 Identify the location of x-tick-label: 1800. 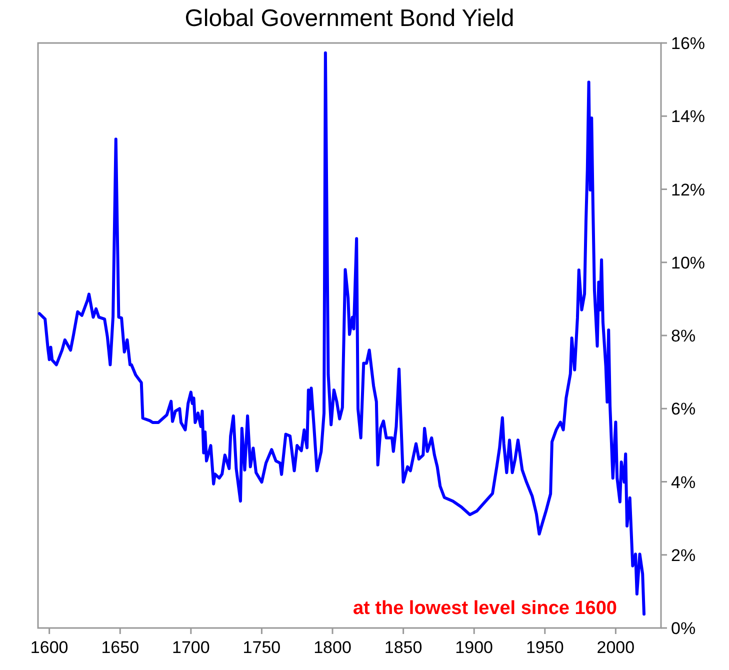
(333, 647).